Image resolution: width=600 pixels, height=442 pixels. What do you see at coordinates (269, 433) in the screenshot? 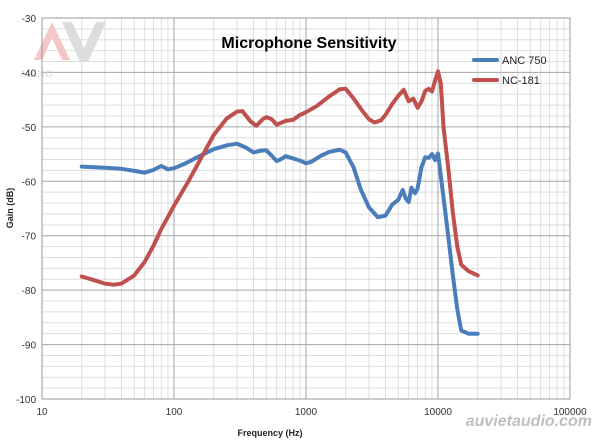
I see `x-axis-label: Frequency (Hz)` at bounding box center [269, 433].